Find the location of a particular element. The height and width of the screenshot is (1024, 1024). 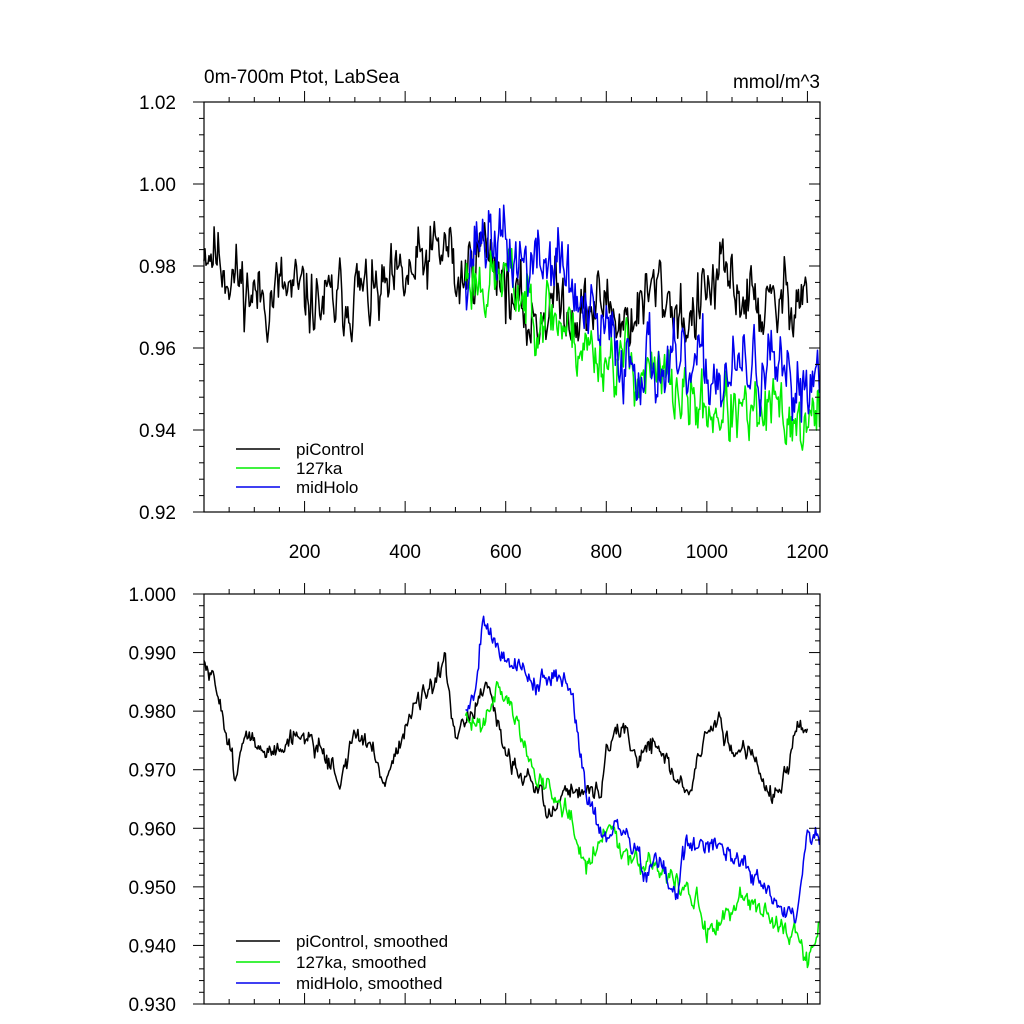

bottom-y-tick-label: 0.950 is located at coordinates (152, 888).